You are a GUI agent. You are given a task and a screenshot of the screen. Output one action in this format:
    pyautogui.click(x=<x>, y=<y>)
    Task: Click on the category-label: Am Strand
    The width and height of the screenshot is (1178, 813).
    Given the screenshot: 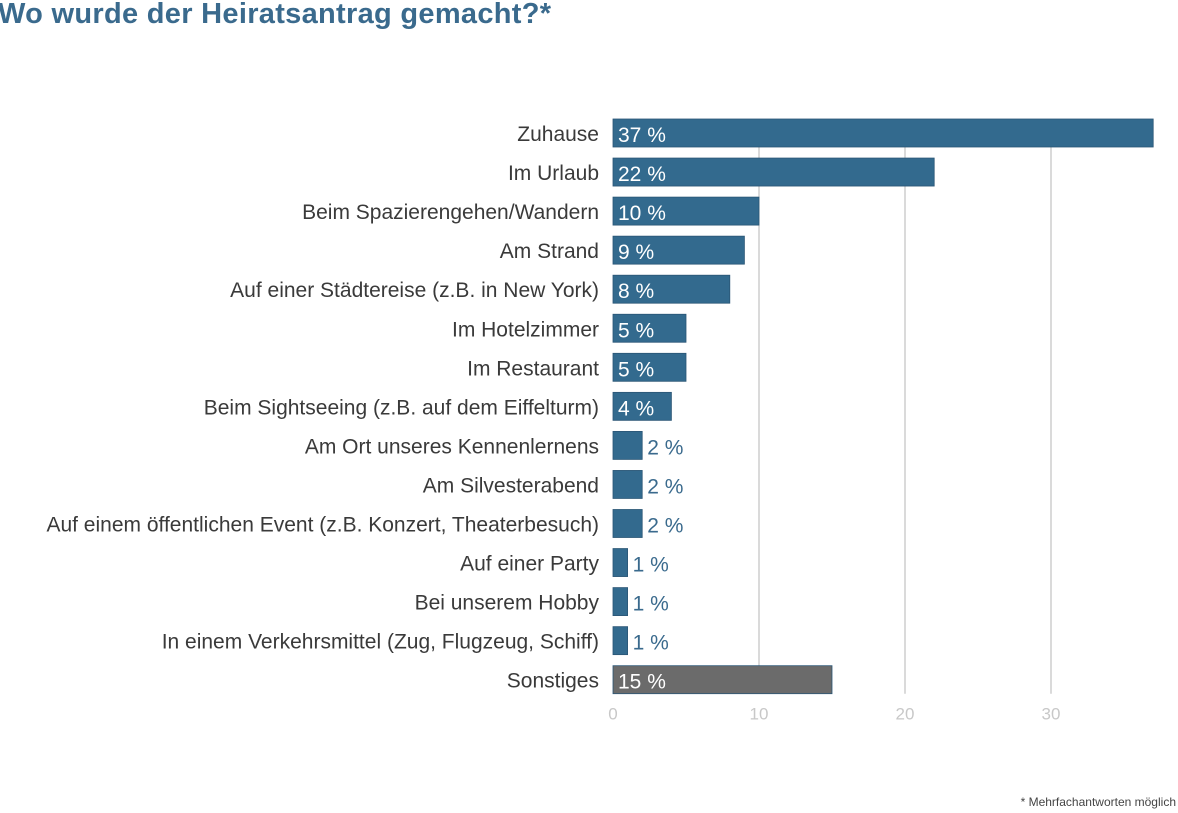 What is the action you would take?
    pyautogui.click(x=549, y=251)
    